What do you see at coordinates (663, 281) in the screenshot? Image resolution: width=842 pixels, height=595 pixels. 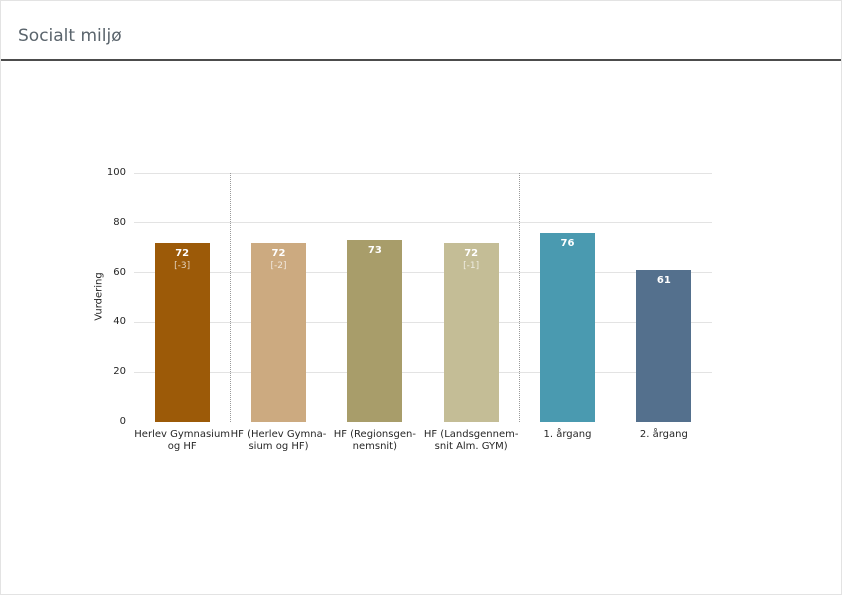 I see `bar-value-label: 61` at bounding box center [663, 281].